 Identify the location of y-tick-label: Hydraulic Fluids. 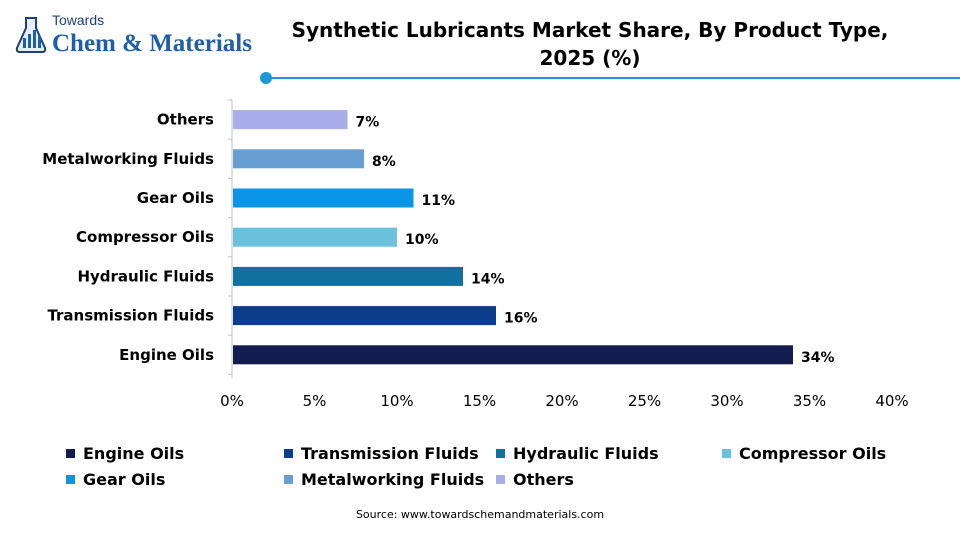
(145, 276).